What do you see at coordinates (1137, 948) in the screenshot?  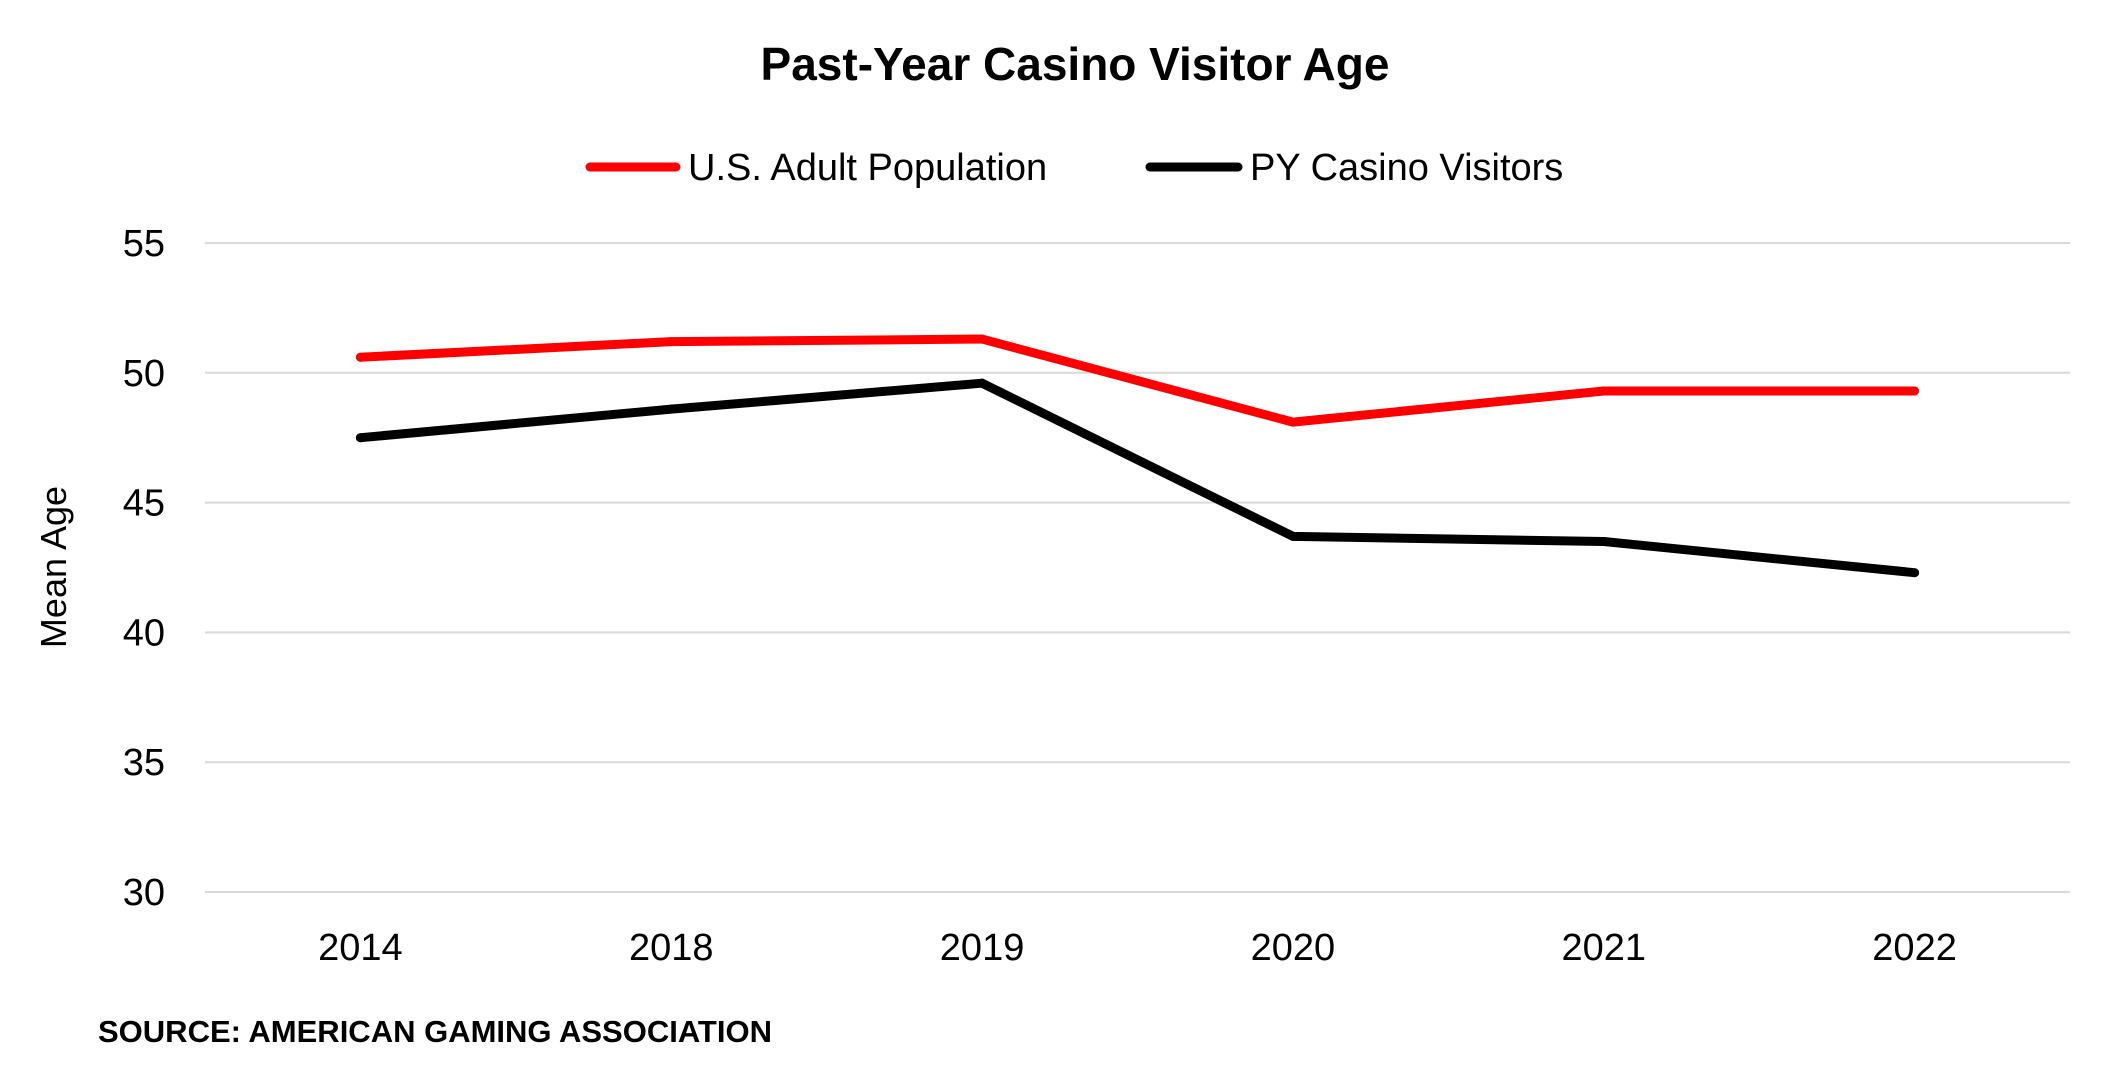 I see `x-axis-ticks: 2014 2018 2019 2020 2021 2022` at bounding box center [1137, 948].